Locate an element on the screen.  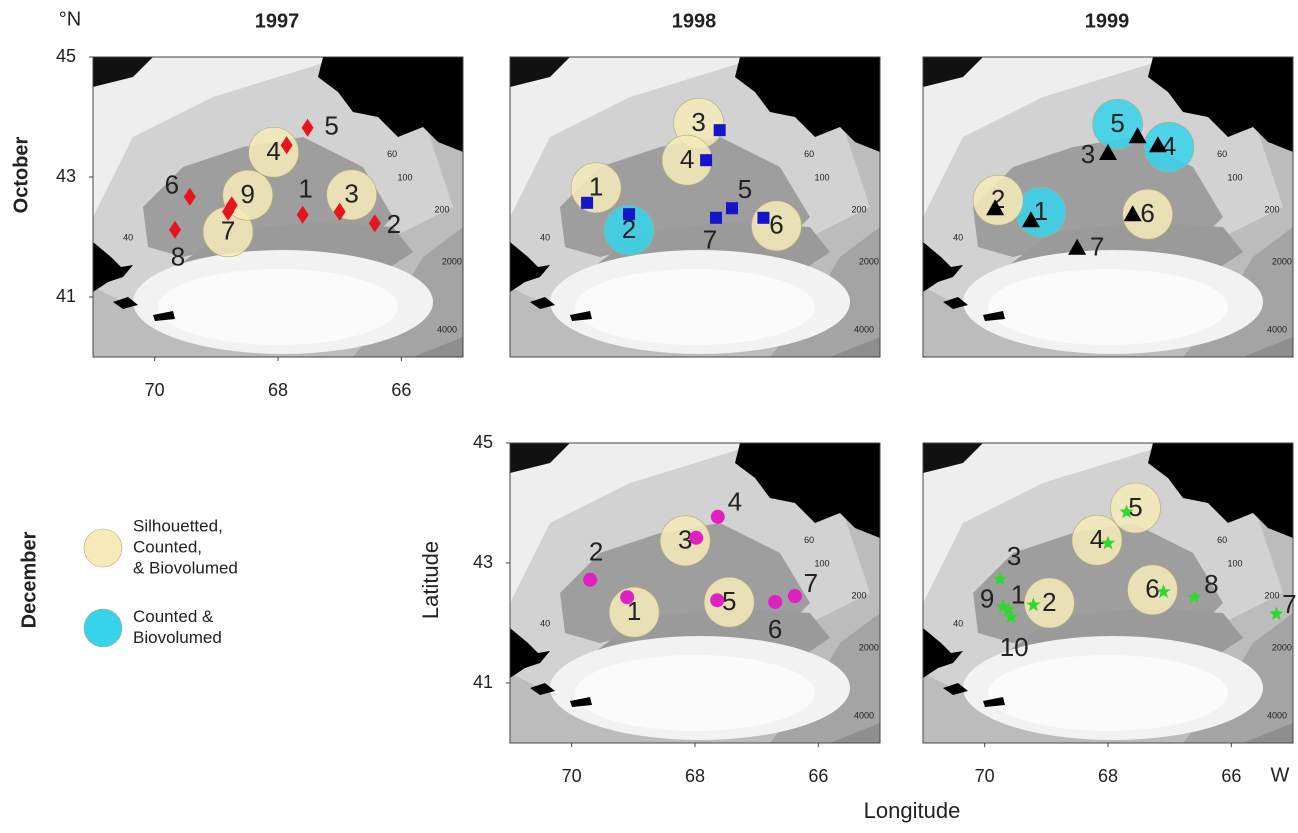
year-title: 1999 is located at coordinates (1107, 21).